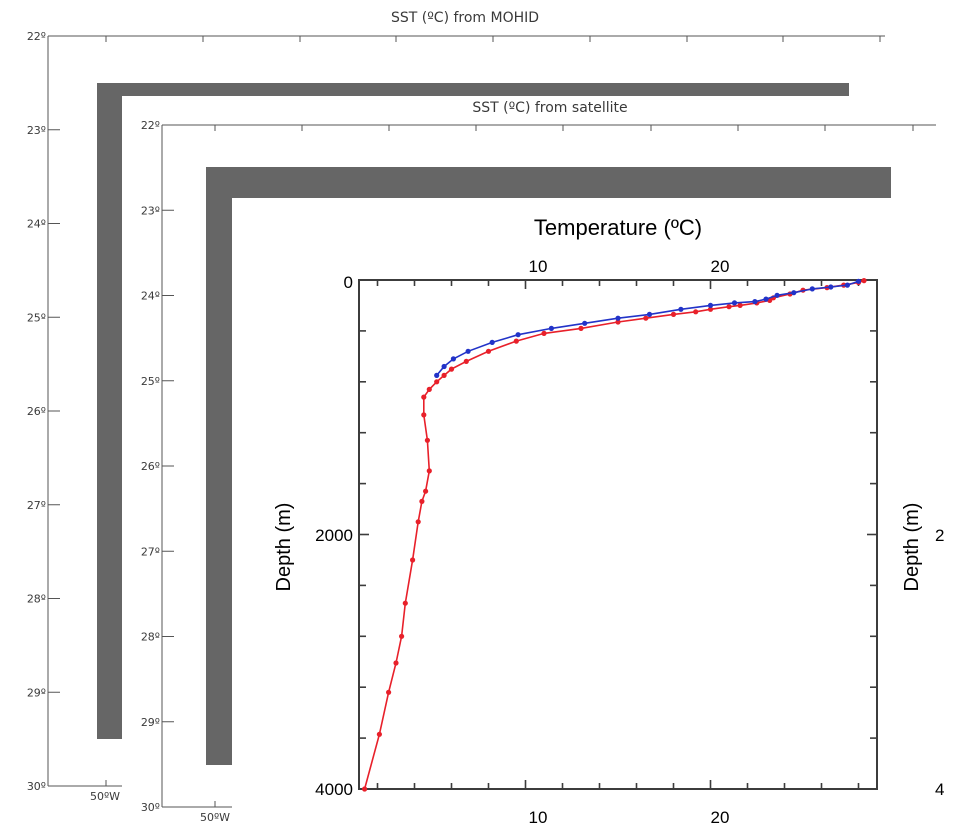 Image resolution: width=955 pixels, height=827 pixels. What do you see at coordinates (465, 18) in the screenshot?
I see `mohid-panel-title: SST (ºC) from MOHID` at bounding box center [465, 18].